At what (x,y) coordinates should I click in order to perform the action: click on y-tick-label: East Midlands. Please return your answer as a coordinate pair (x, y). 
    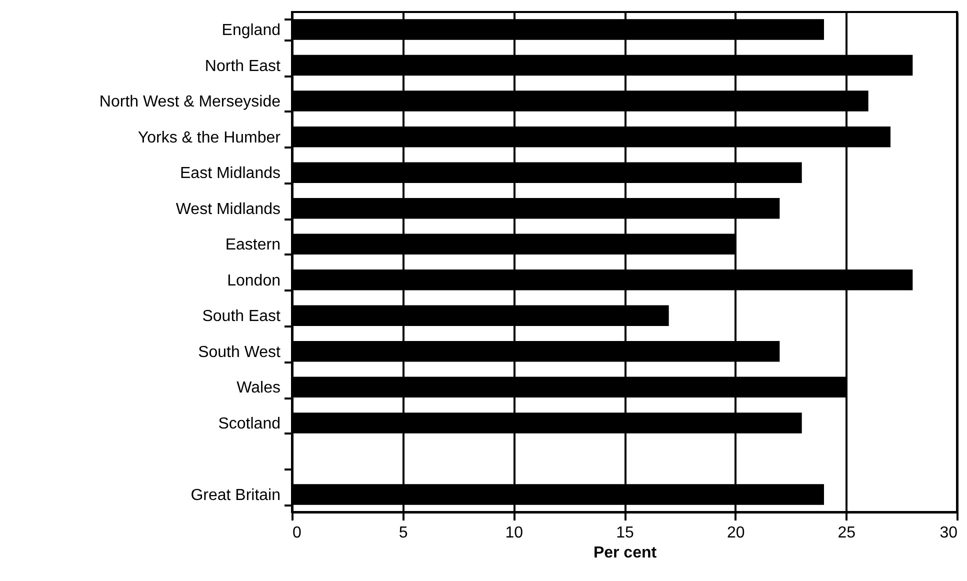
    Looking at the image, I should click on (230, 173).